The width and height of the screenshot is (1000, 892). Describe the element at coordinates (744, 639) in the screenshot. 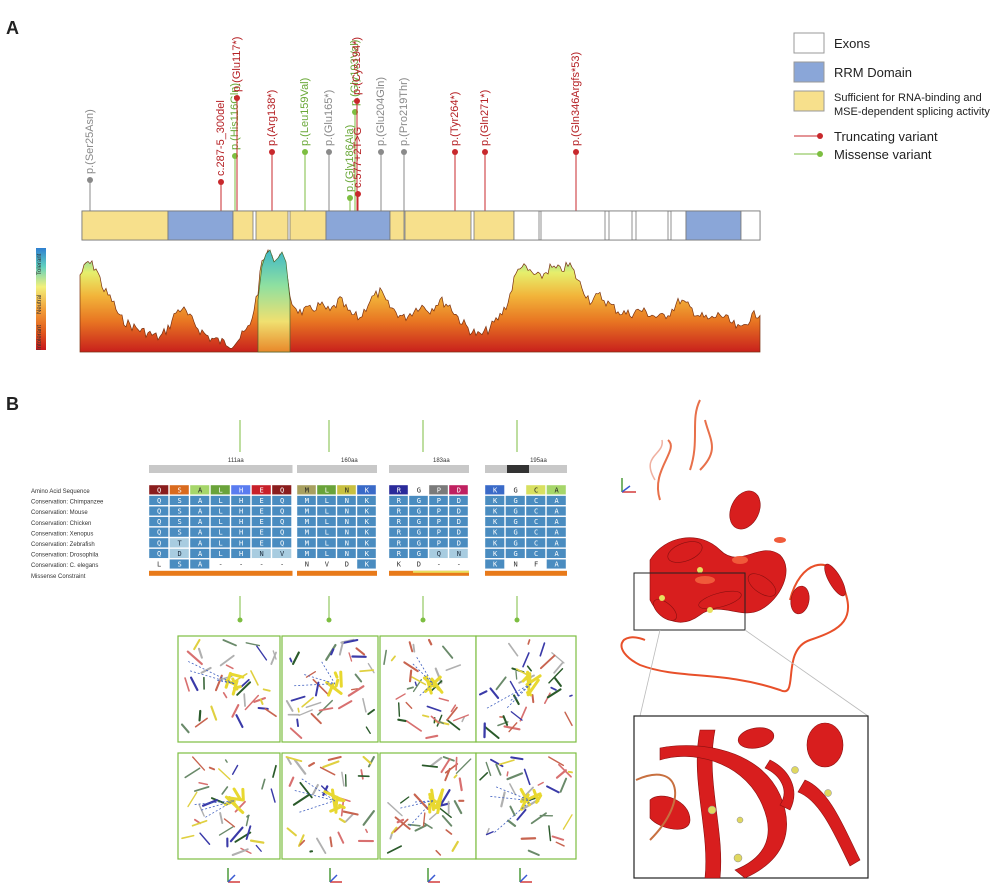

I see `protein-3d-structure` at that location.